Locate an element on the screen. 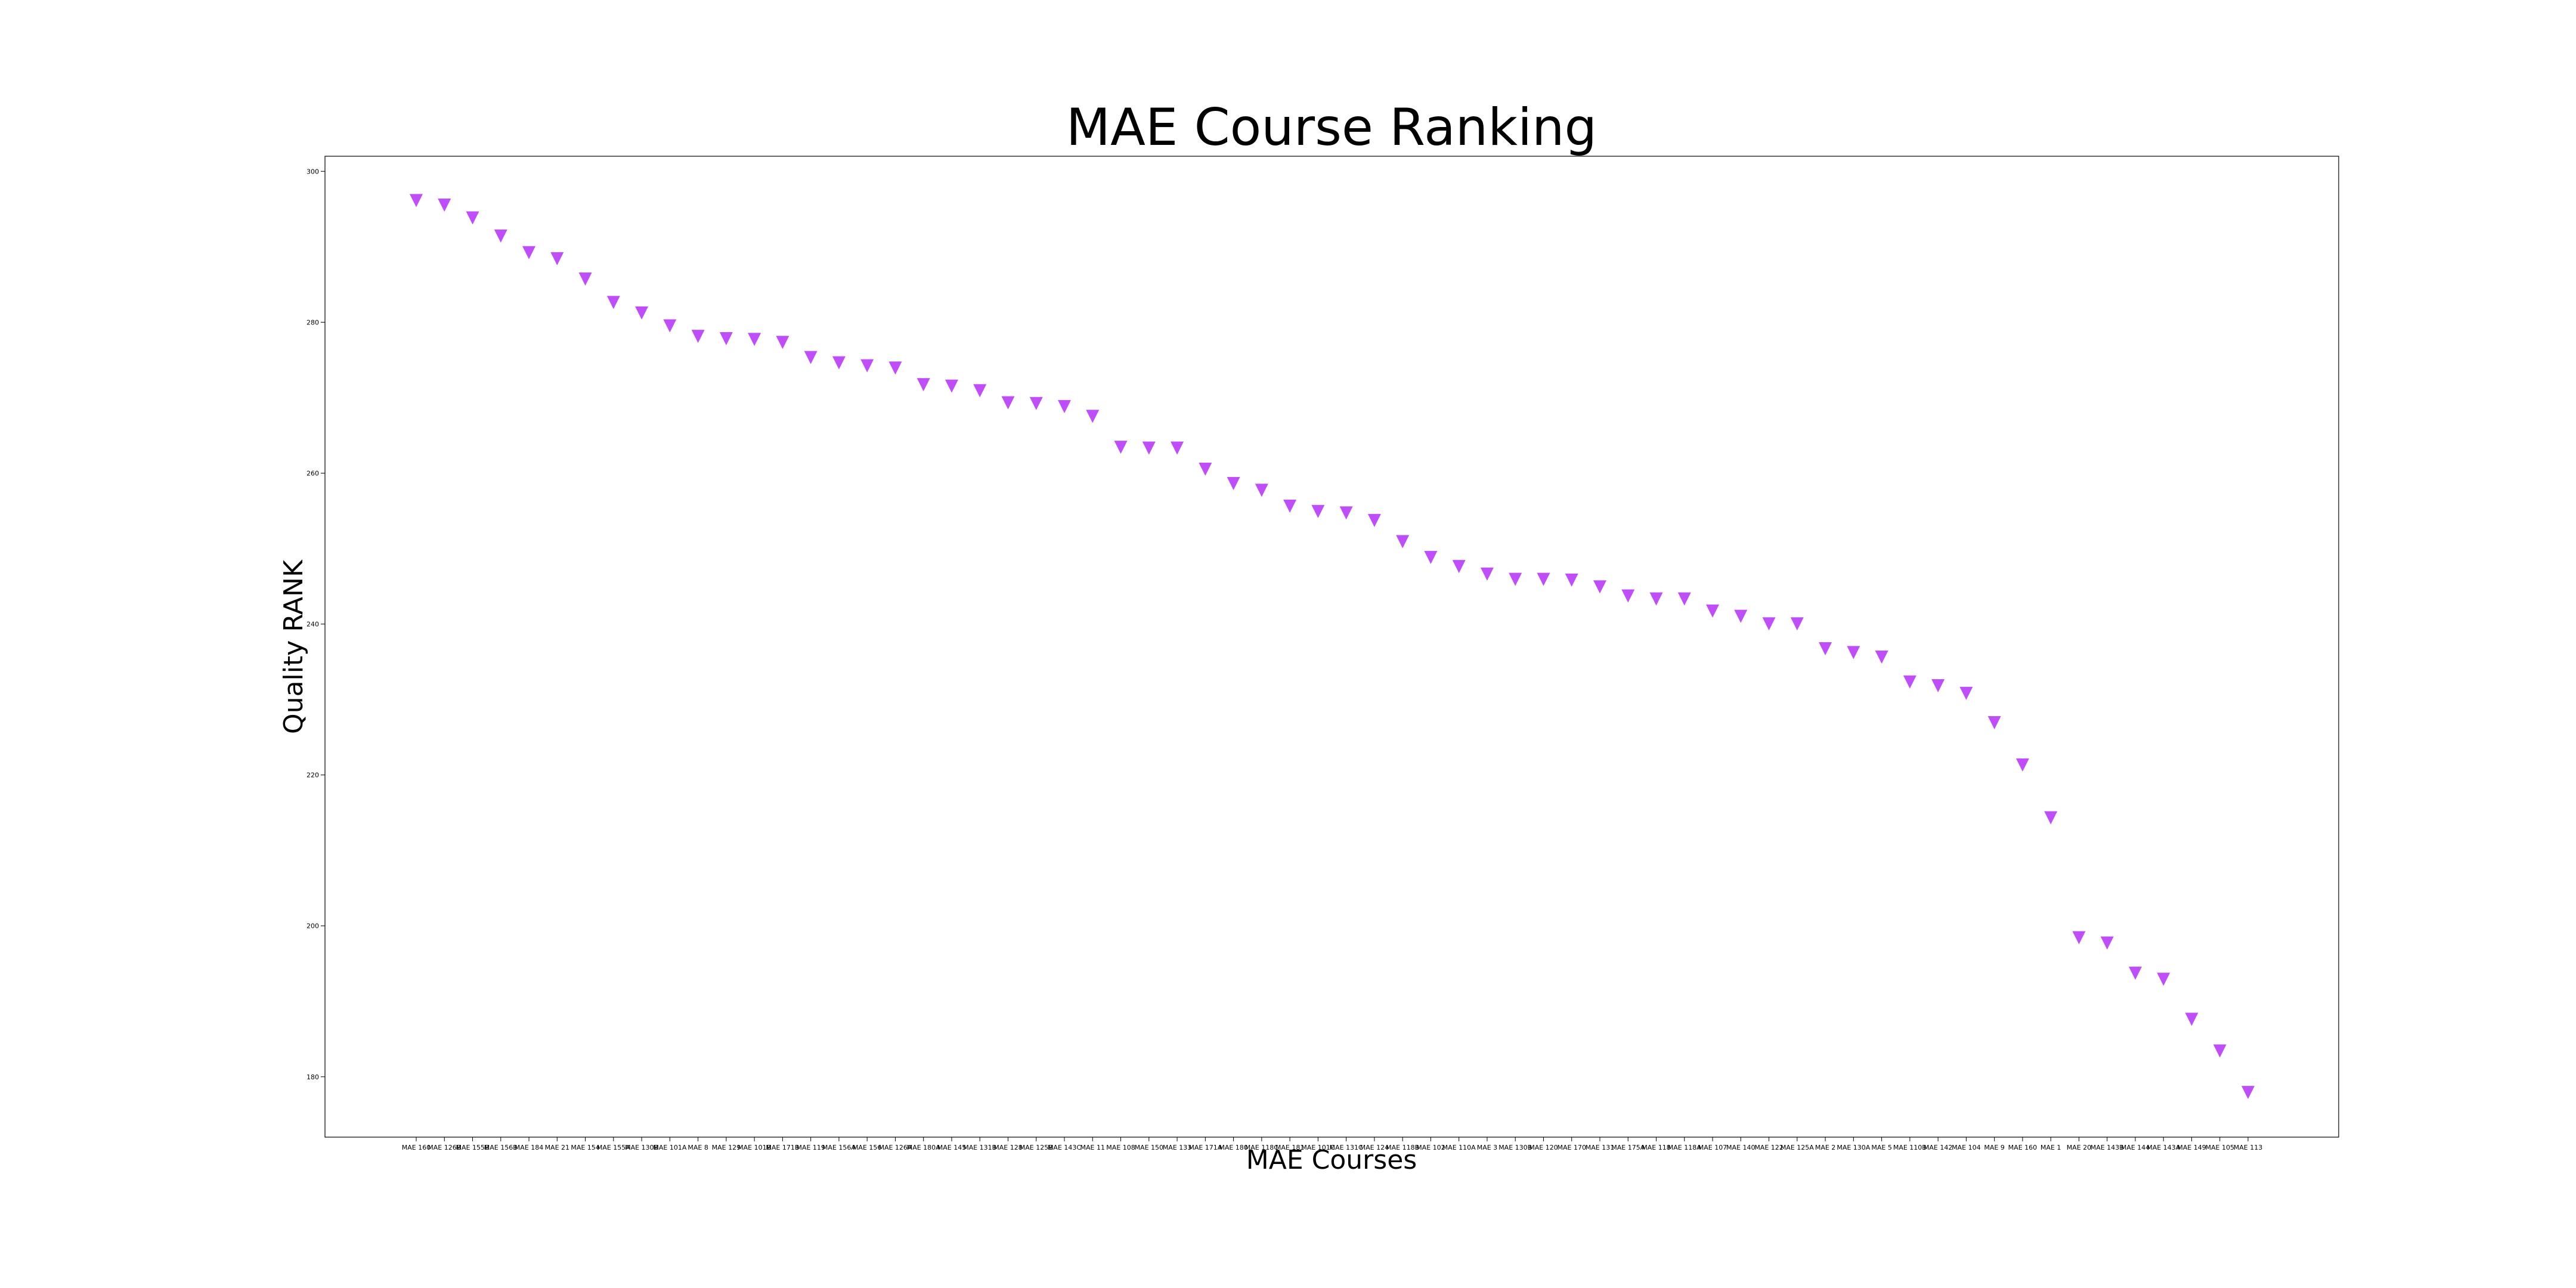 This screenshot has height=1288, width=2576. x-tick-label: MAE 130A is located at coordinates (1854, 1147).